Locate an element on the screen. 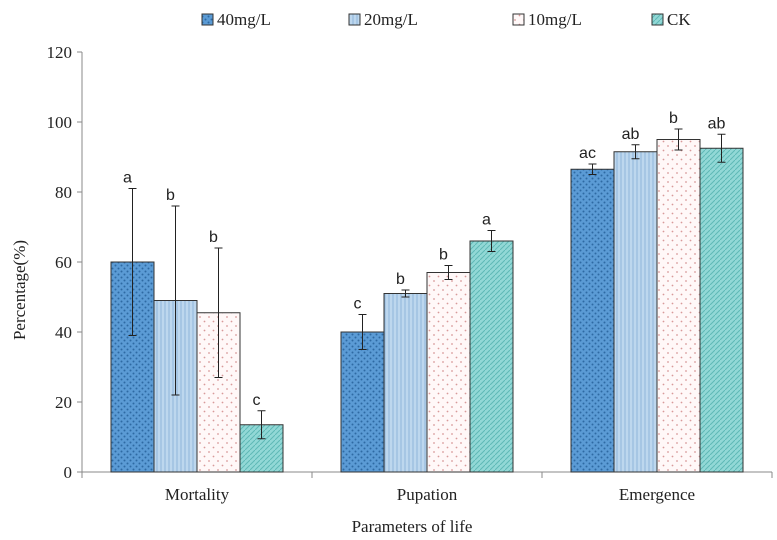 The height and width of the screenshot is (540, 777). legend-label: 10mg/L is located at coordinates (555, 19).